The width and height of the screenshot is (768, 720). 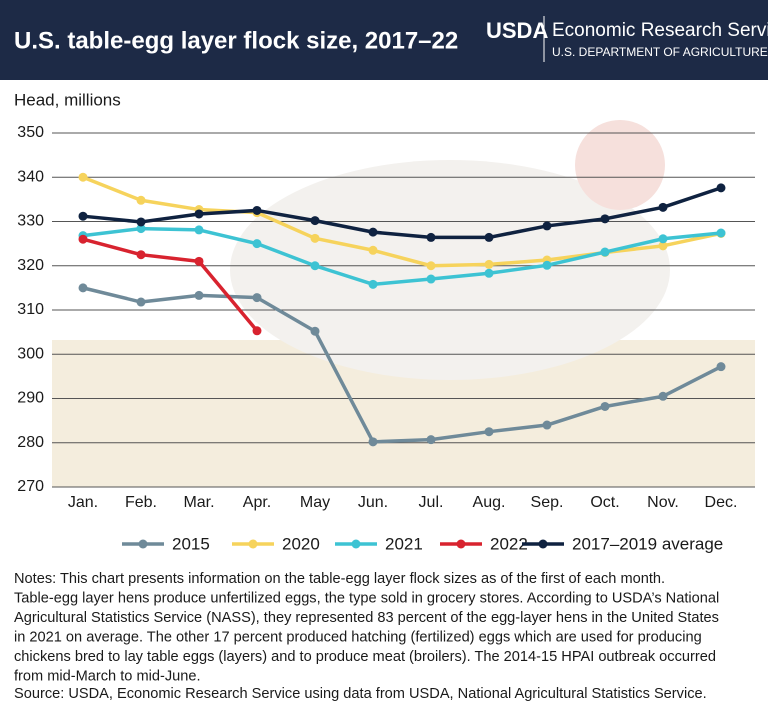 I want to click on header-band, so click(x=384, y=40).